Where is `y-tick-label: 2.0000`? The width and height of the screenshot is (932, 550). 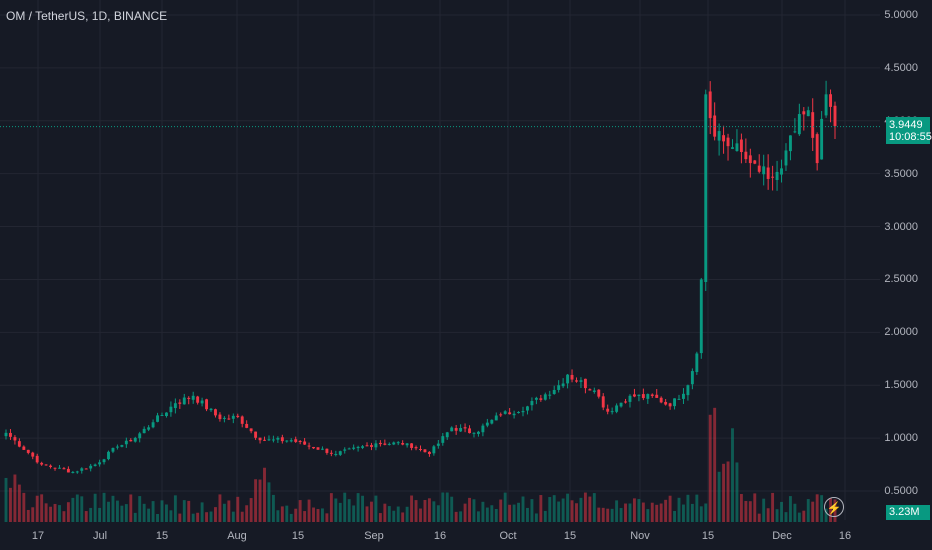 y-tick-label: 2.0000 is located at coordinates (901, 332).